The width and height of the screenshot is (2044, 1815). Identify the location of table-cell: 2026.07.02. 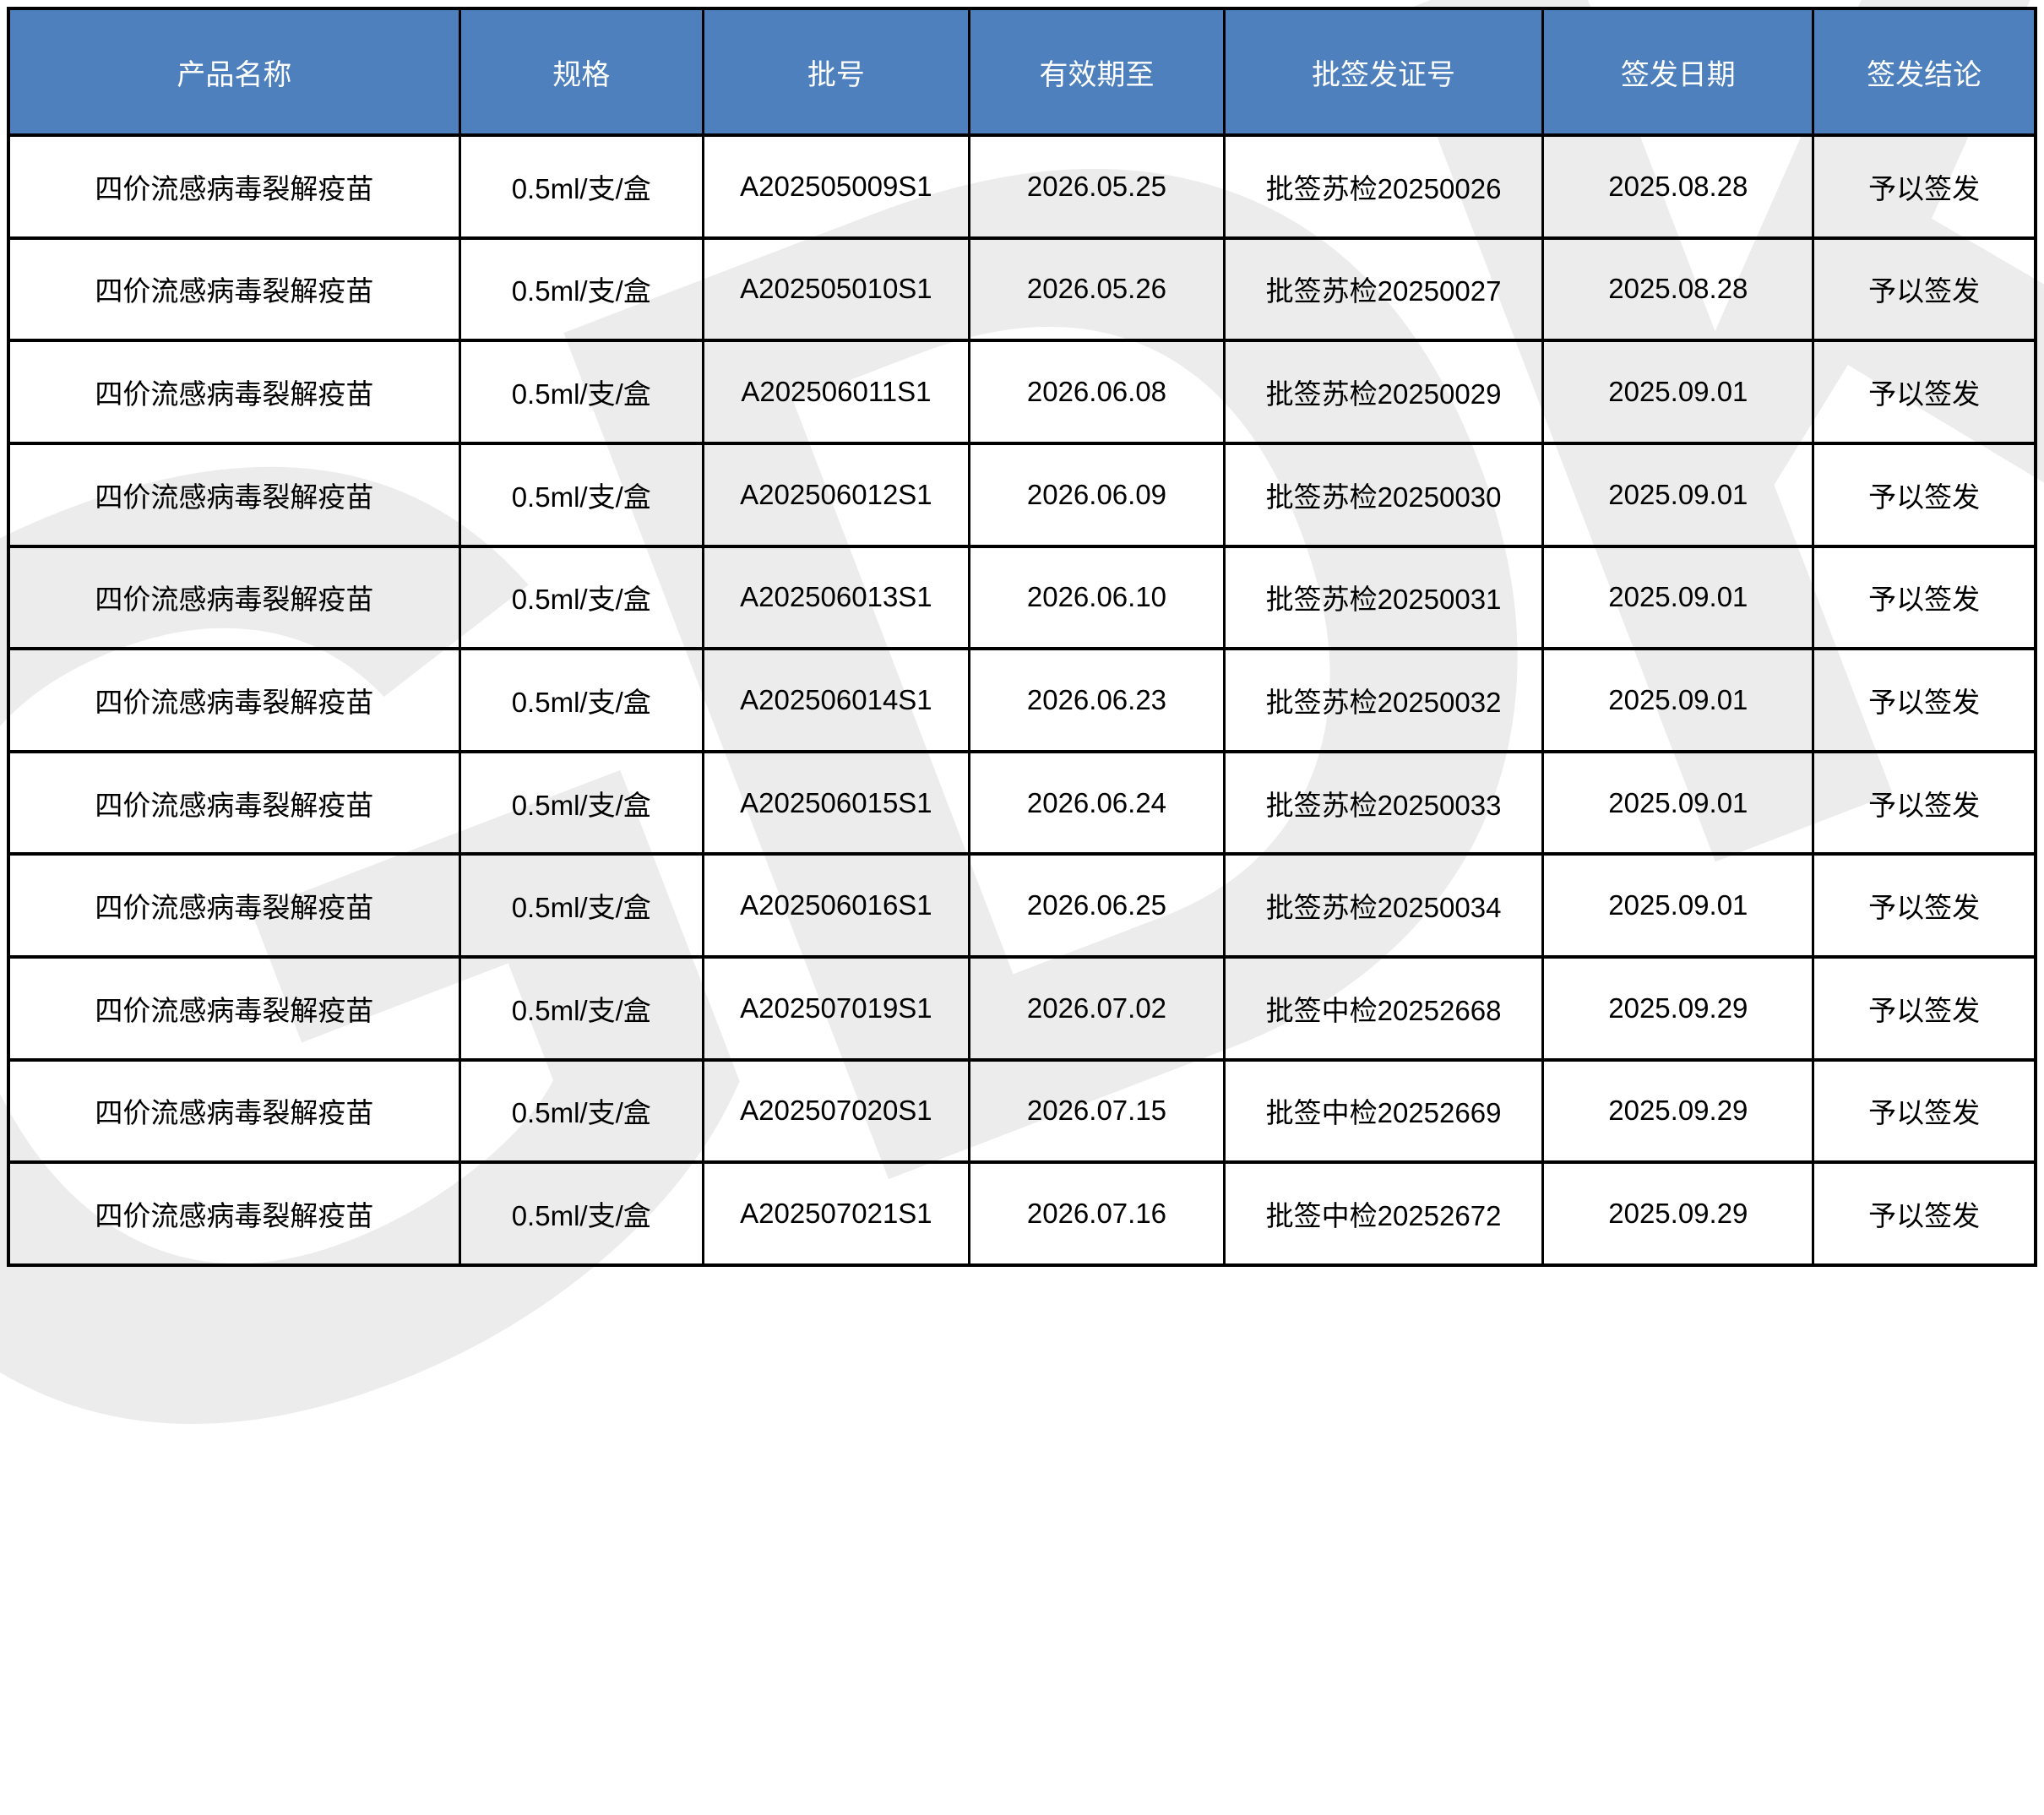
(1097, 1008).